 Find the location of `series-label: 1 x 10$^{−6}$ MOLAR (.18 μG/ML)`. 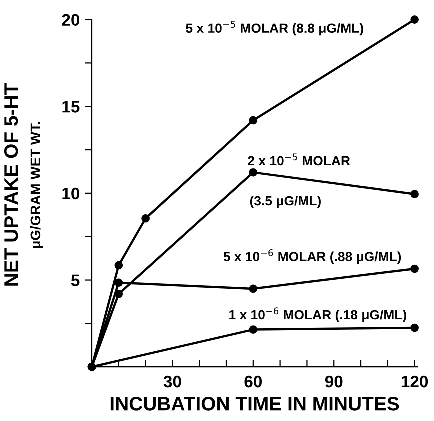

series-label: 1 x 10$^{−6}$ MOLAR (.18 μG/ML) is located at coordinates (318, 315).